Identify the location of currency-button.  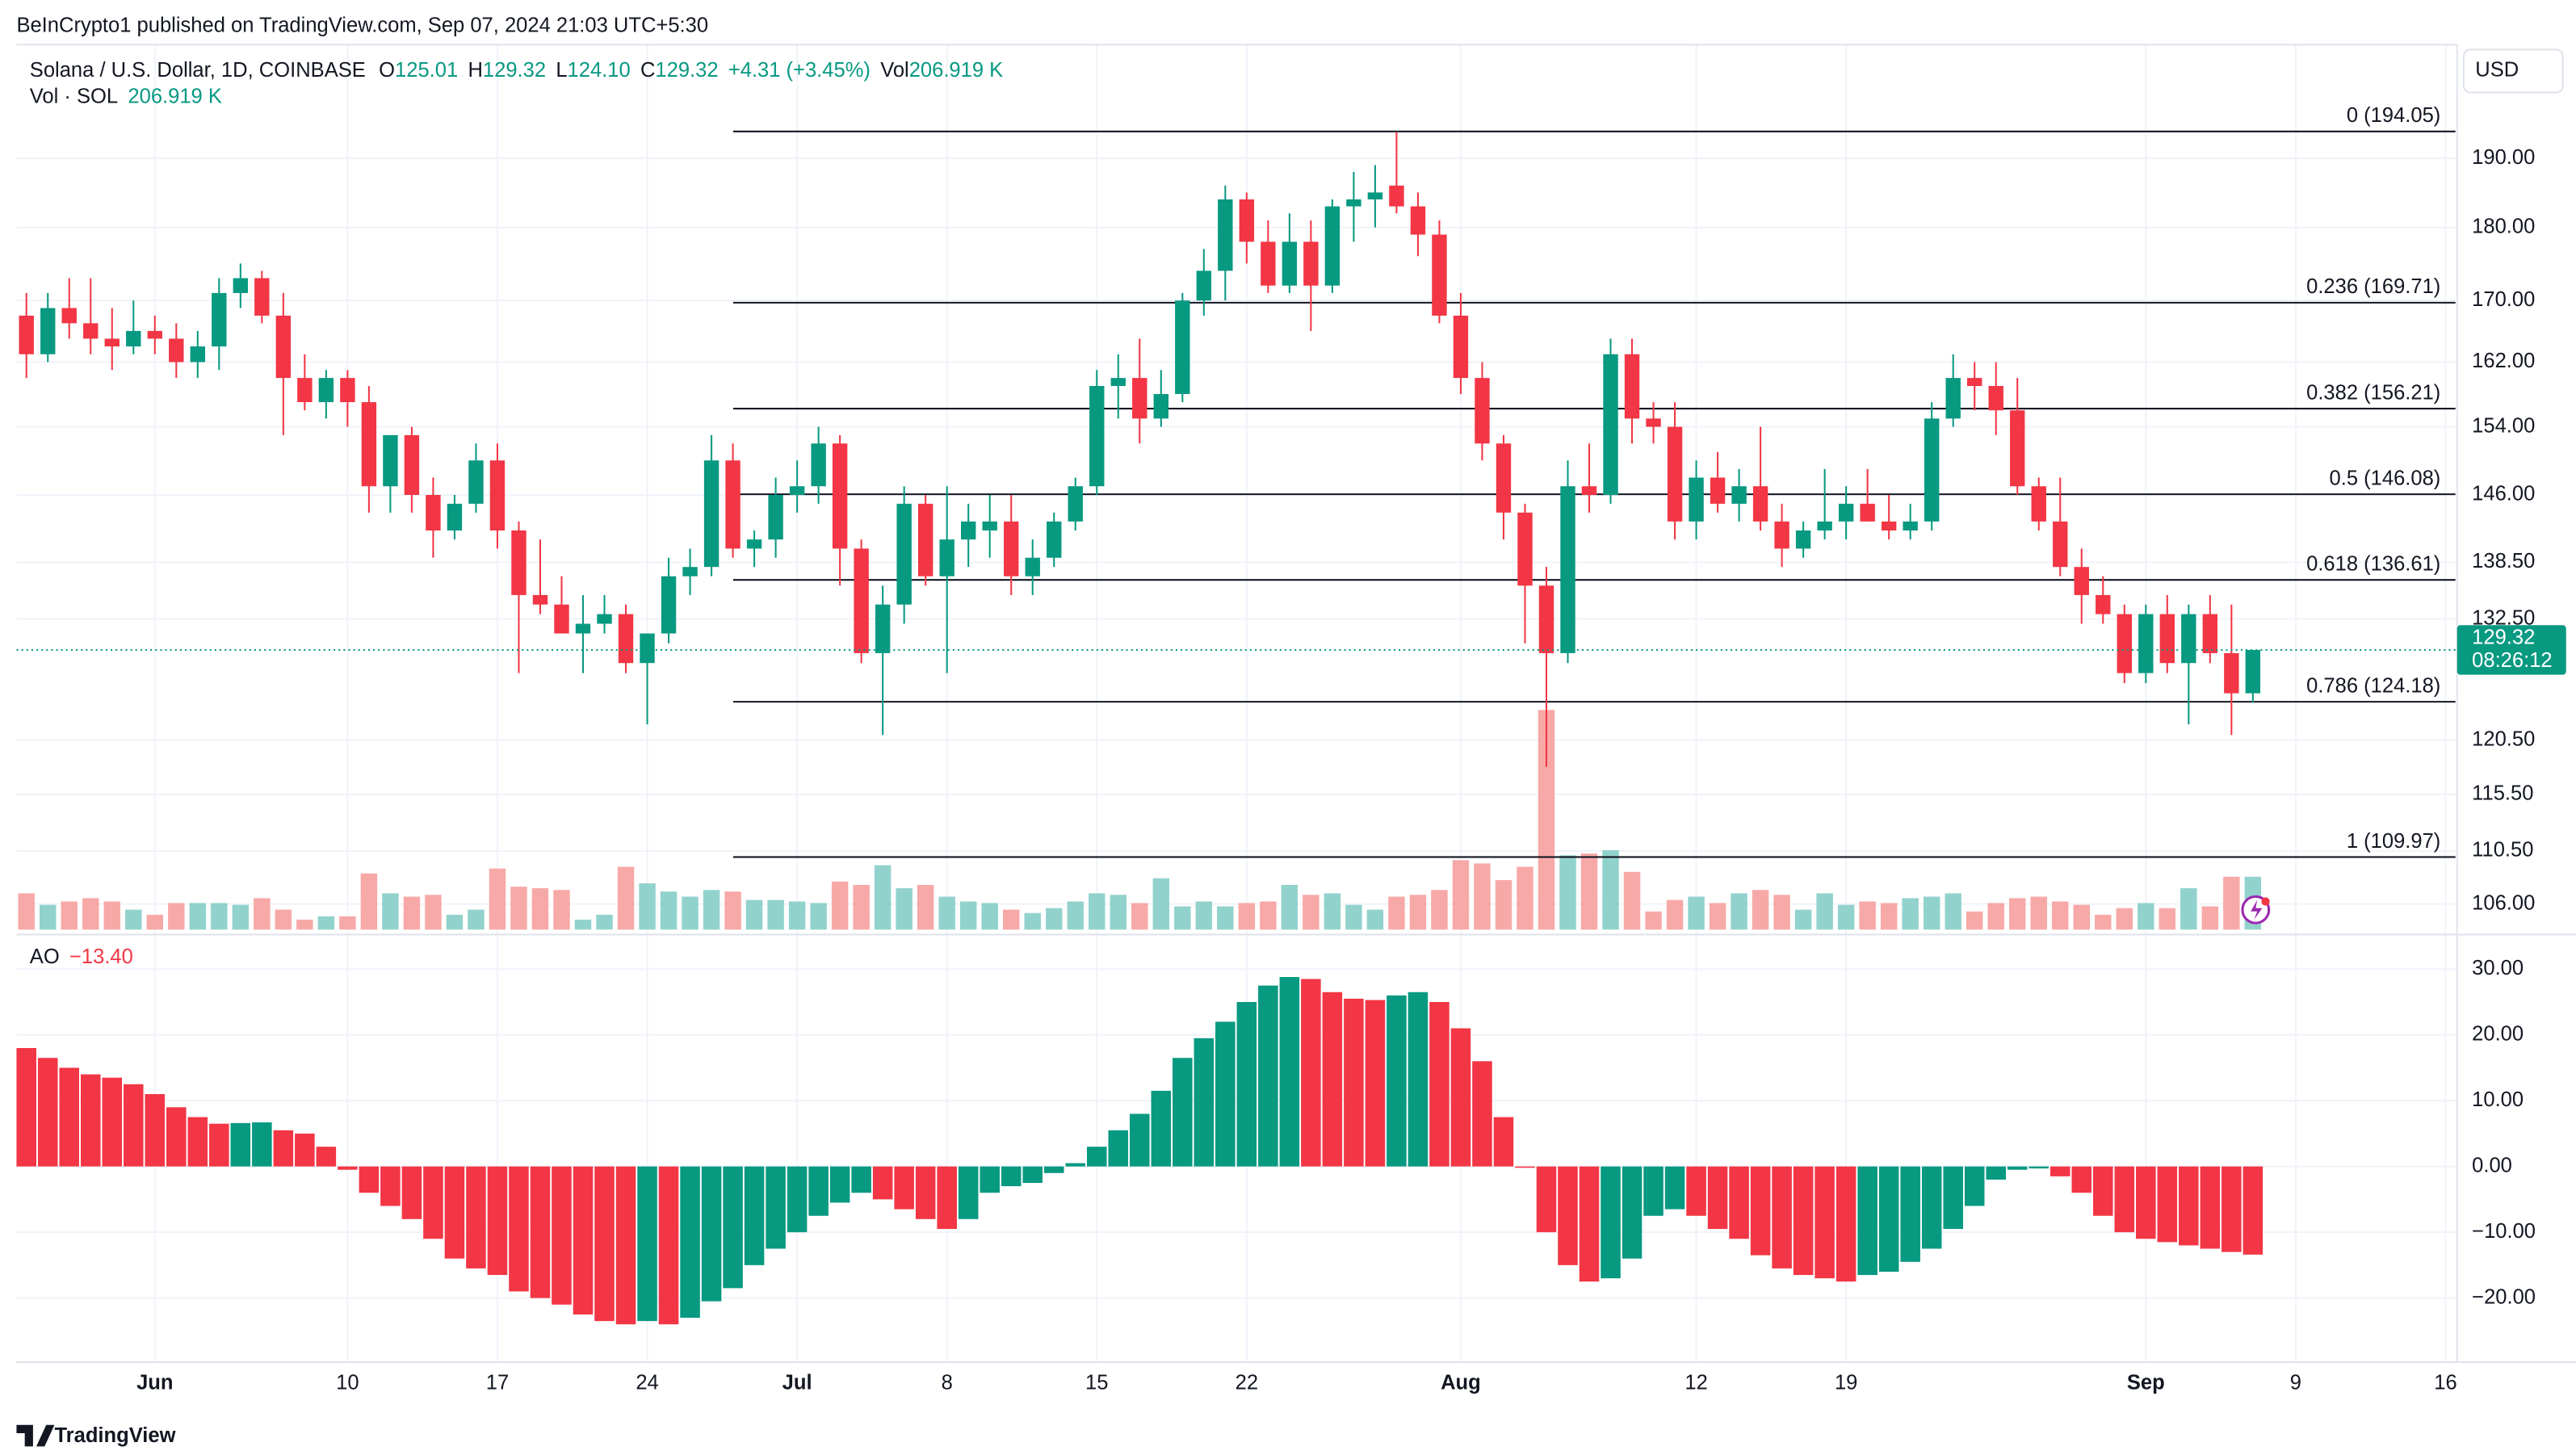
(2513, 71).